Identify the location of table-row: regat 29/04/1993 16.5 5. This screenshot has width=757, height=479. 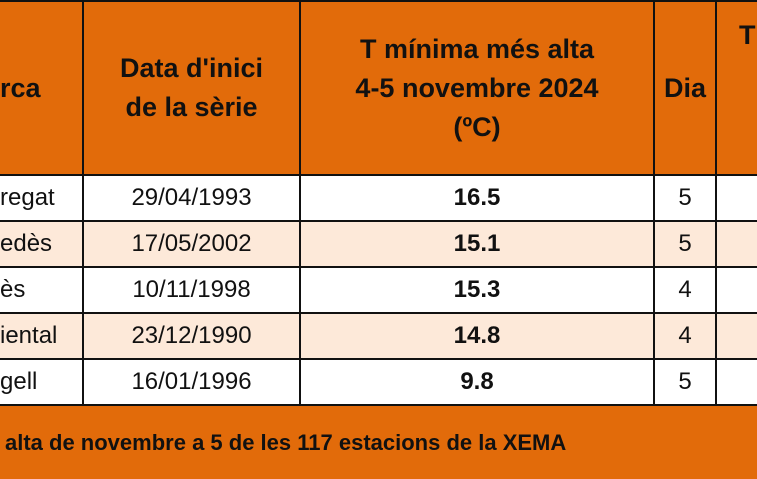
(378, 198).